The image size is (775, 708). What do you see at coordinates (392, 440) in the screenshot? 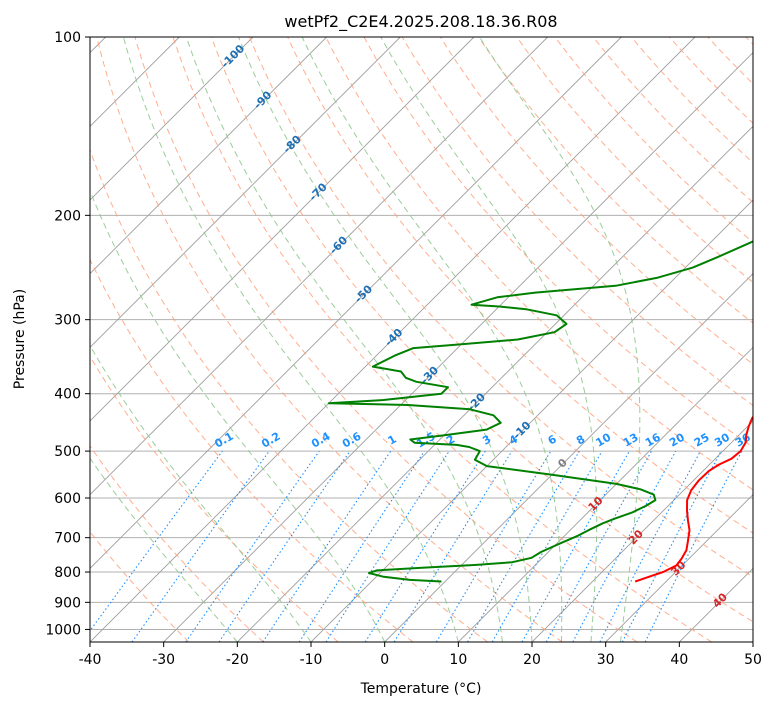
I see `mixing-ratio-label: 1` at bounding box center [392, 440].